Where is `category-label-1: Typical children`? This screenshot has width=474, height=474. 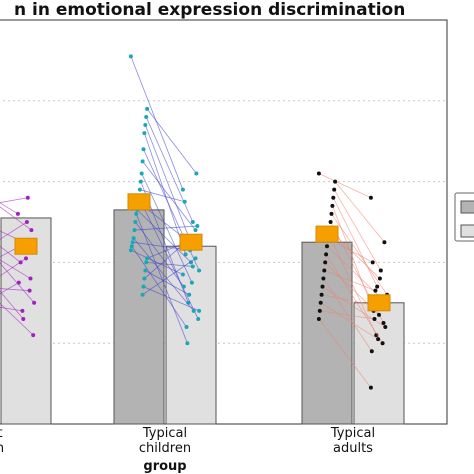 category-label-1: Typical children is located at coordinates (165, 441).